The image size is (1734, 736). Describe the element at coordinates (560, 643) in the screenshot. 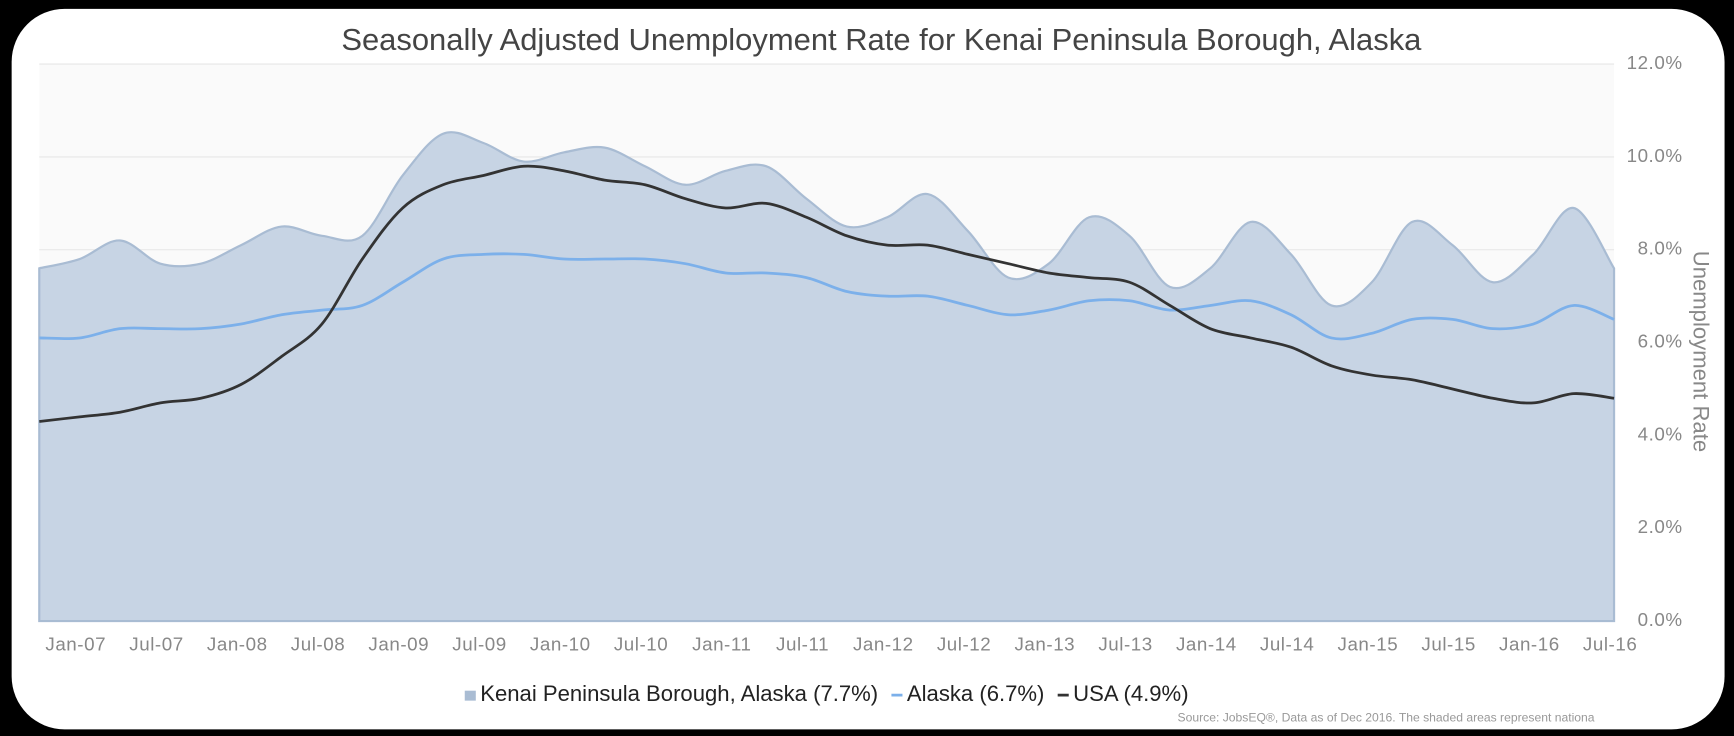

I see `x-tick-label: Jan-10` at that location.